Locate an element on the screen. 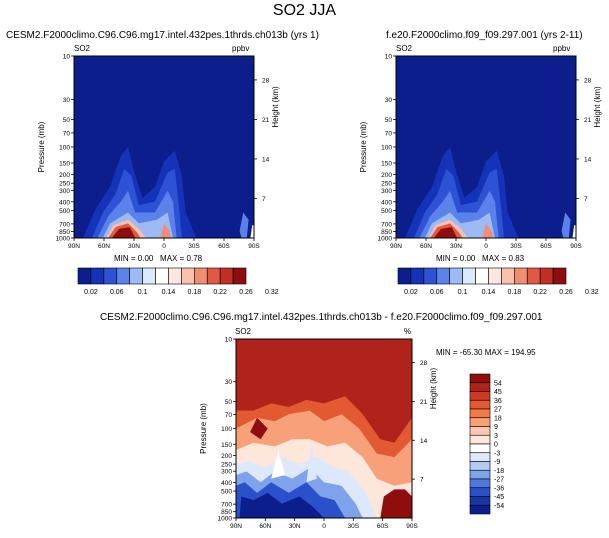  panel-1-xtick-label-5: 60S is located at coordinates (224, 246).